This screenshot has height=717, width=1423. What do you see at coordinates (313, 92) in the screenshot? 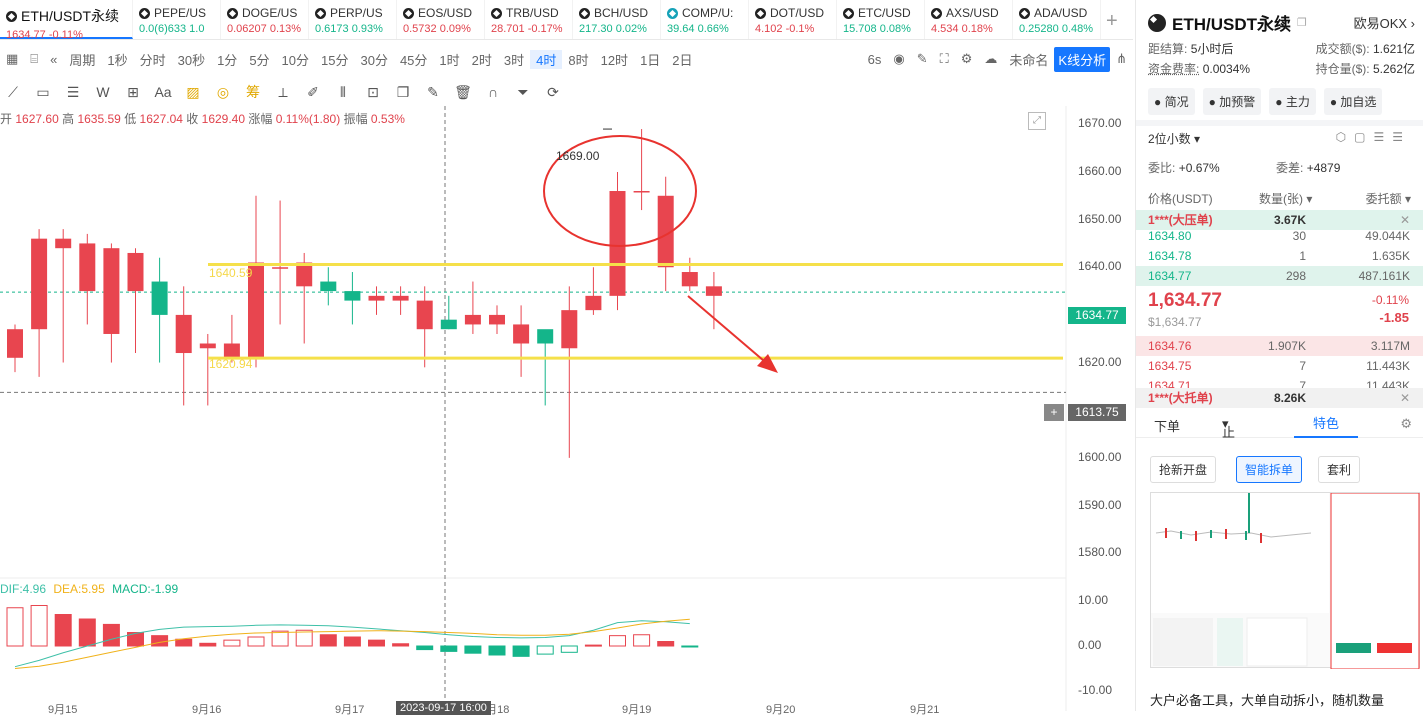
I see `brush-tool-icon: ✐` at bounding box center [313, 92].